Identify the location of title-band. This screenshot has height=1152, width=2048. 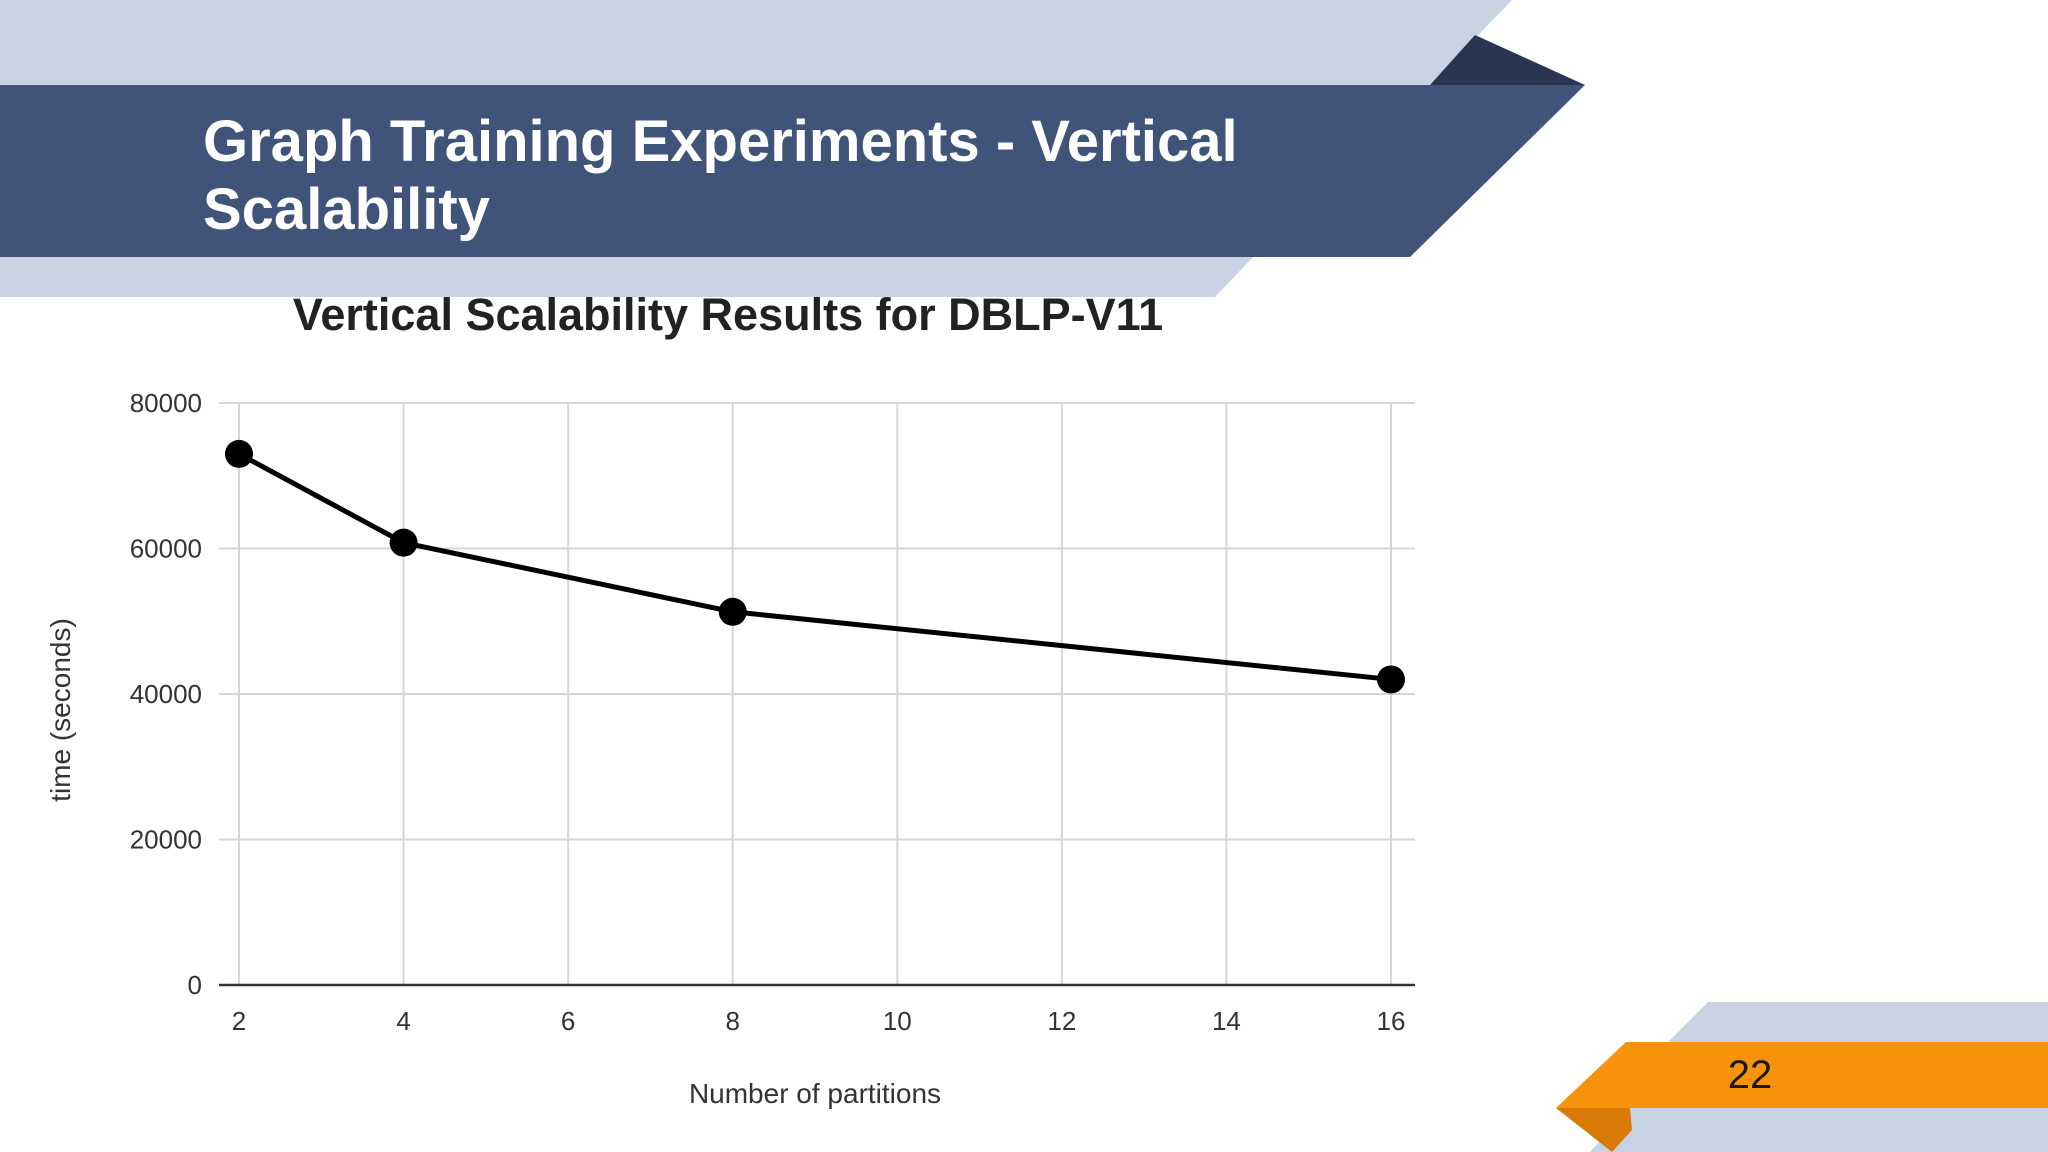
(792, 171).